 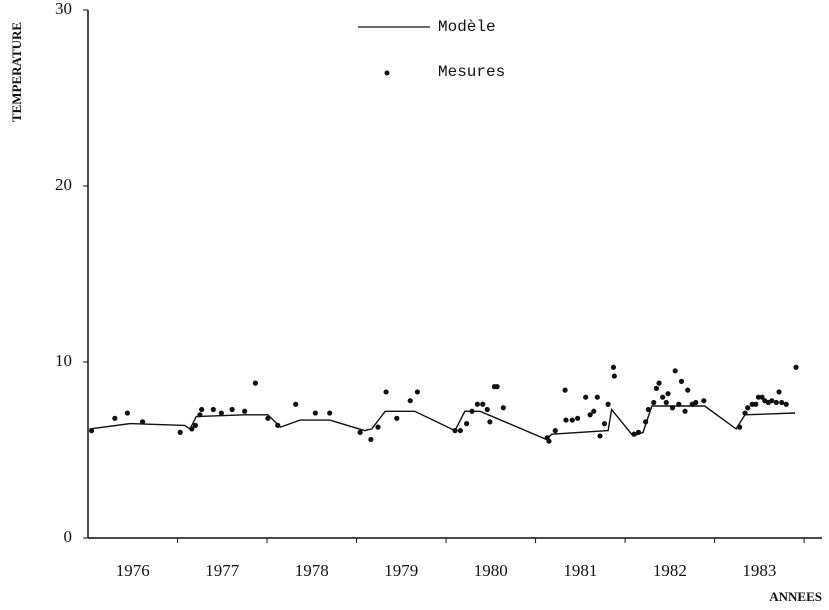 I want to click on x-tick-label: 1978, so click(x=312, y=570).